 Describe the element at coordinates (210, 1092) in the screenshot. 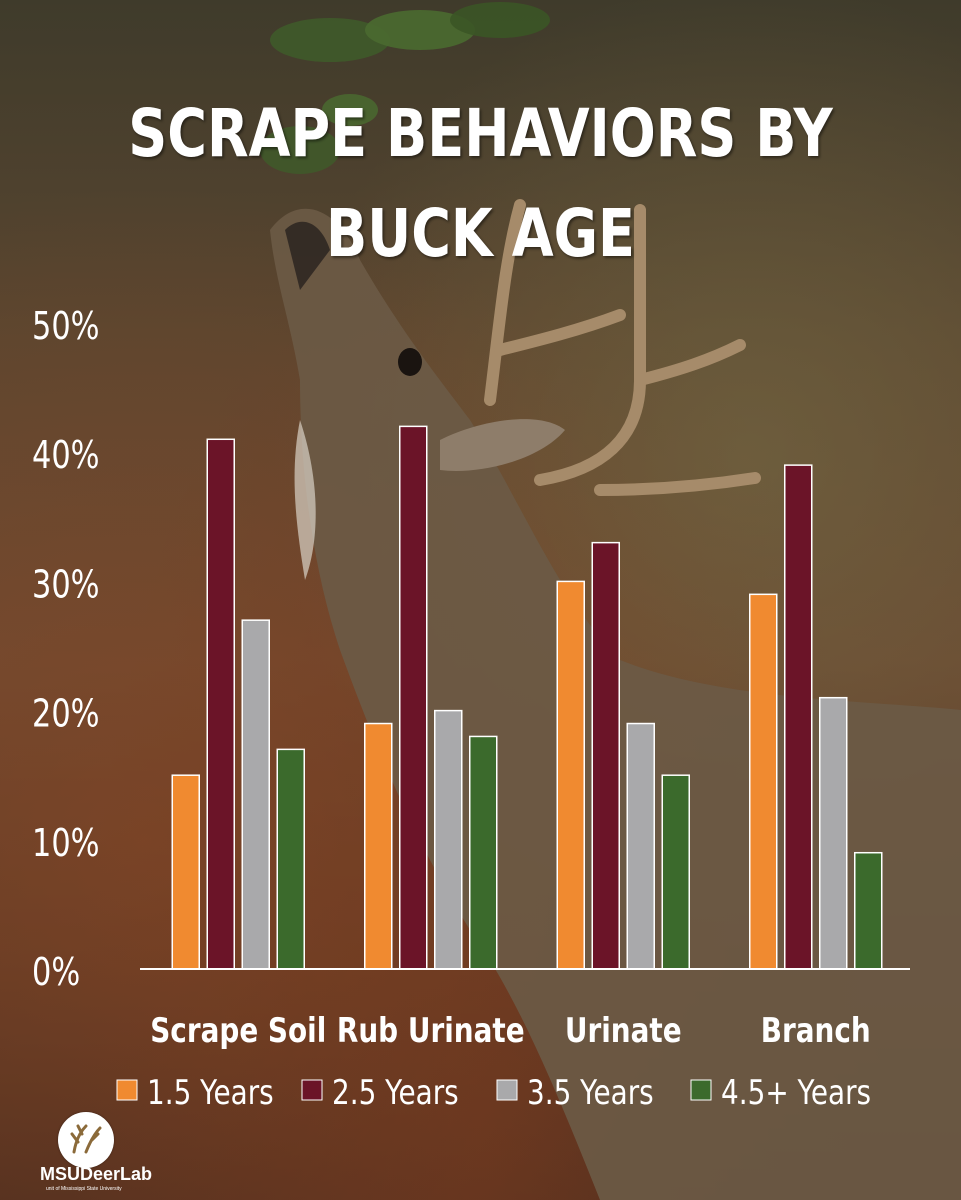

I see `legend-label: 1.5 Years` at that location.